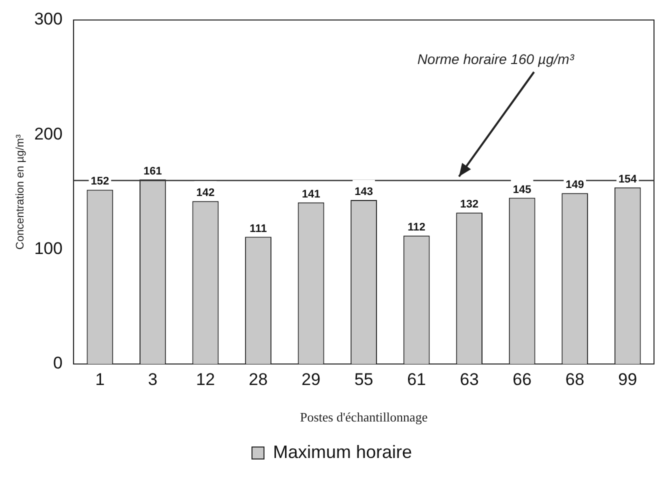 The height and width of the screenshot is (482, 664). Describe the element at coordinates (153, 171) in the screenshot. I see `data-label: 161` at that location.